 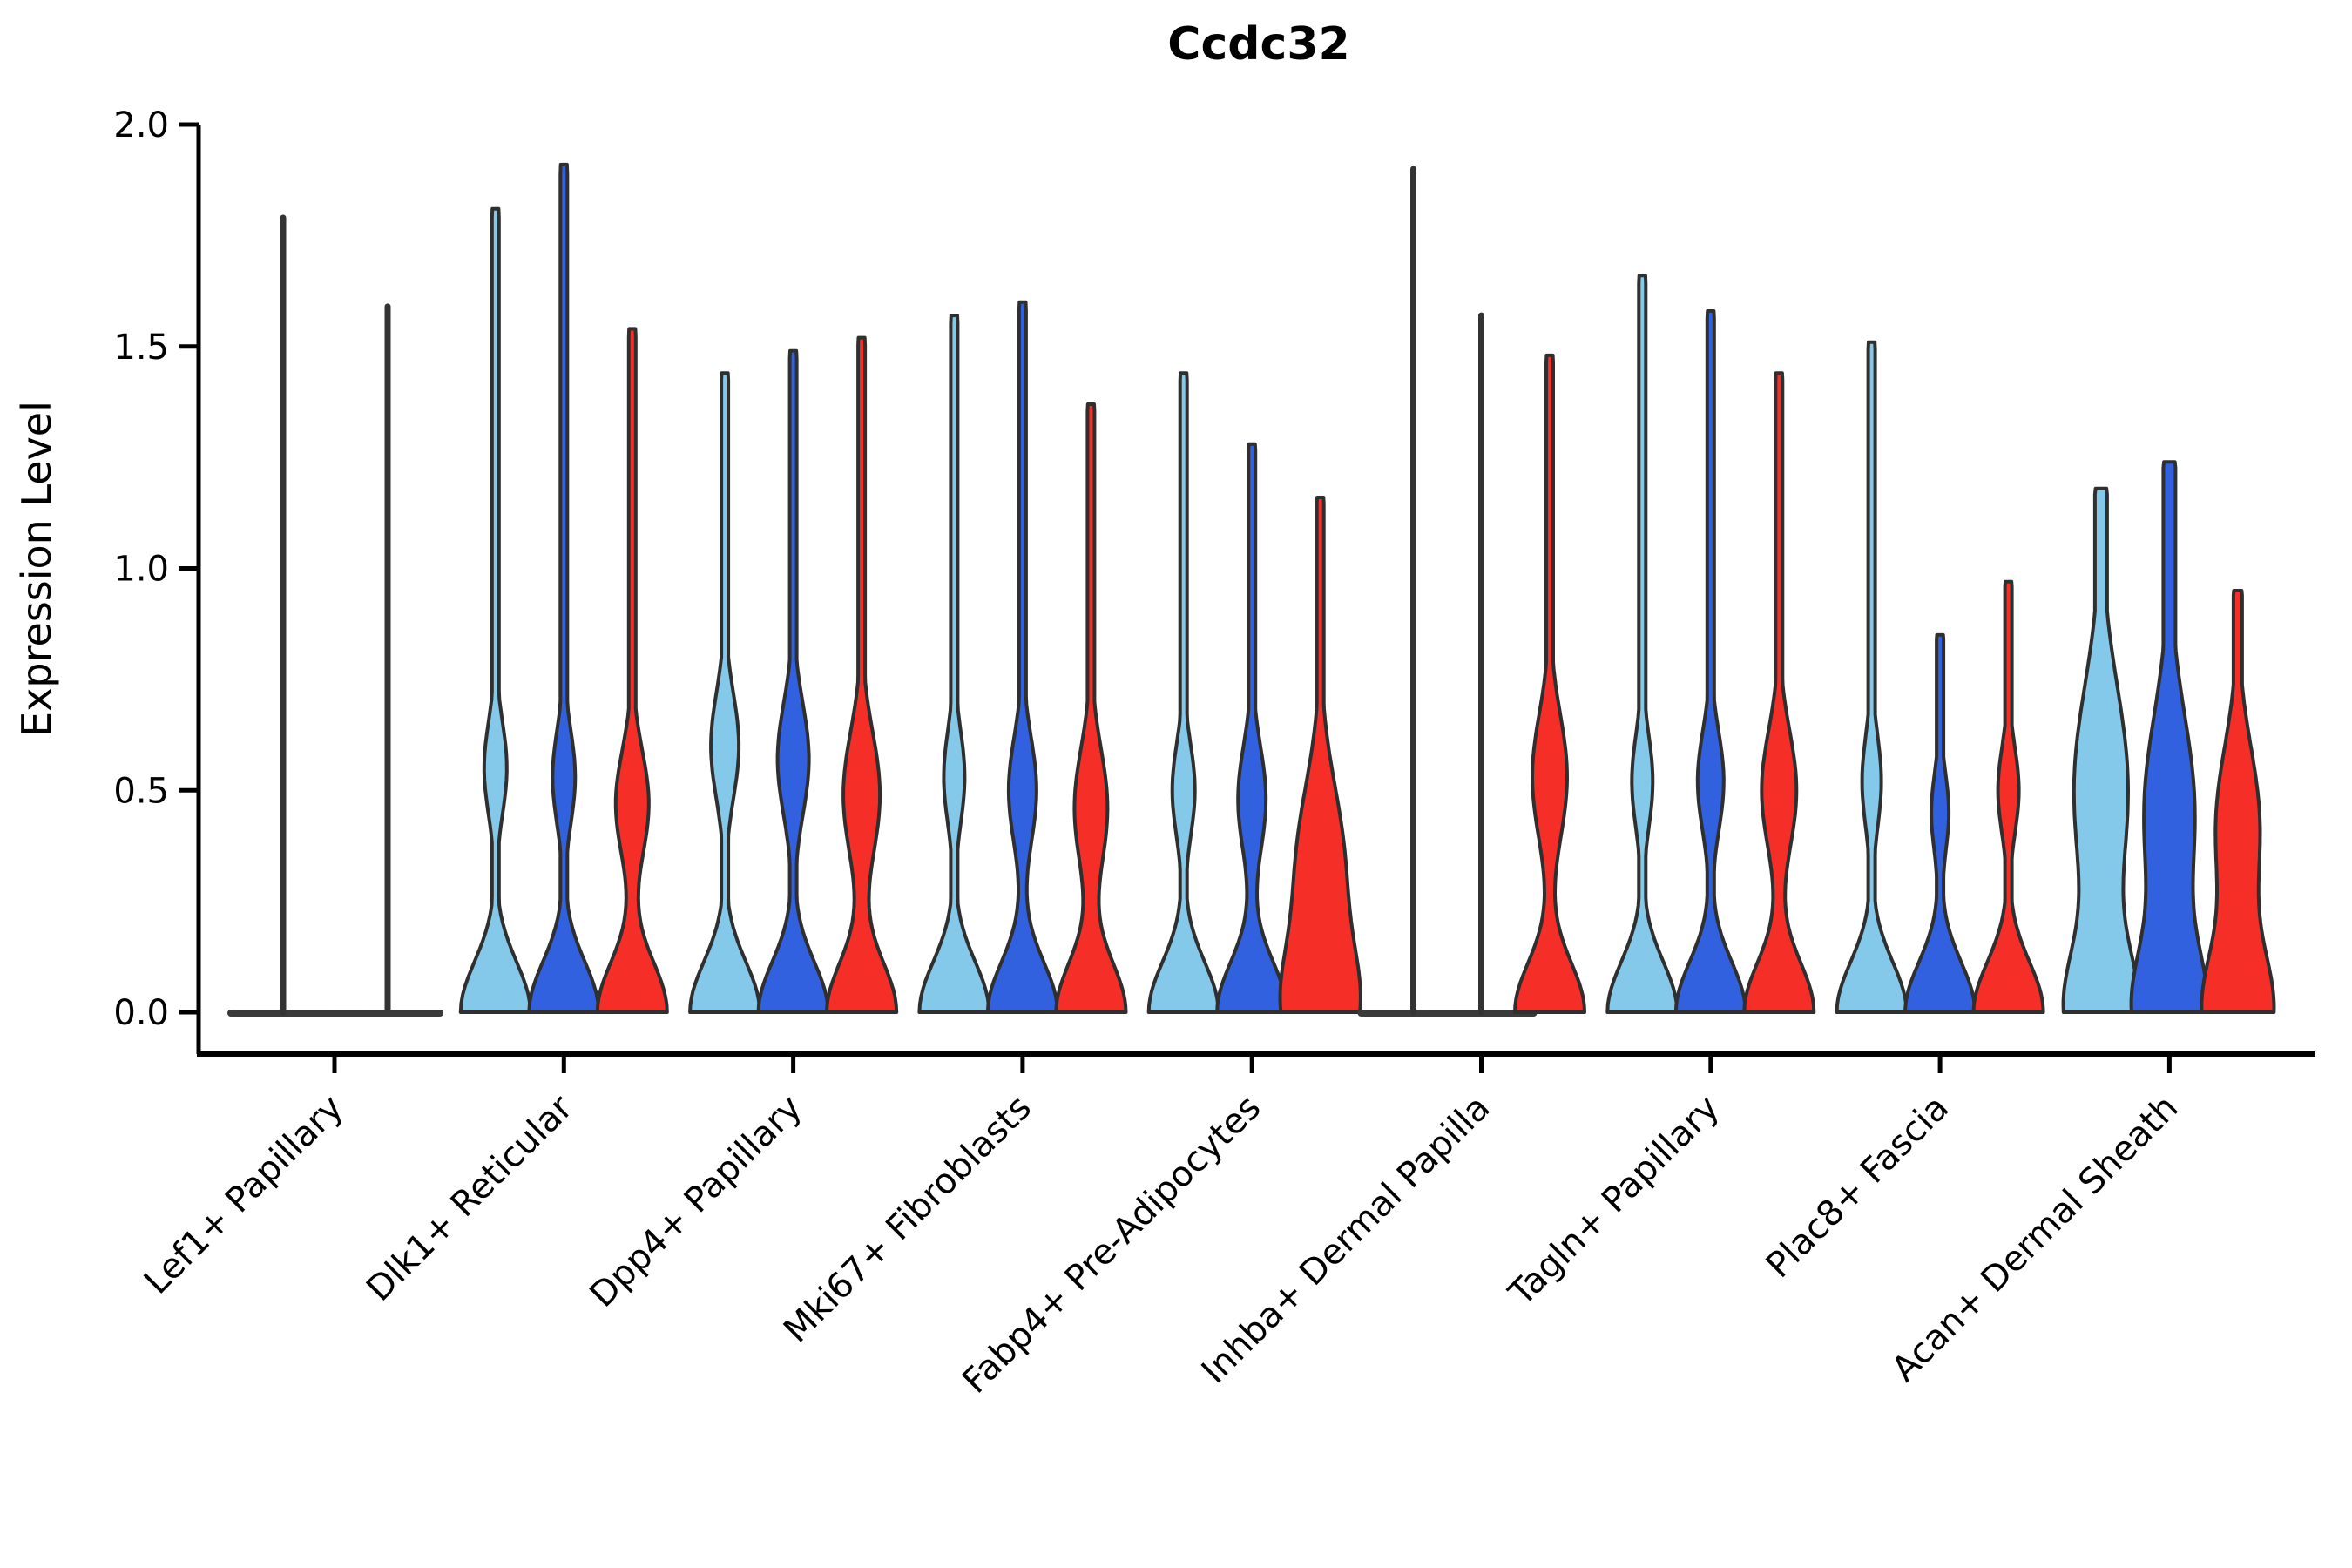 I want to click on y-tick-label: 0.5, so click(x=141, y=791).